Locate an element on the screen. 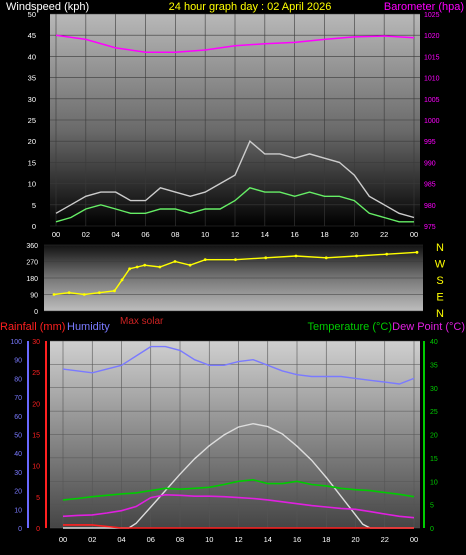 The height and width of the screenshot is (555, 466). dew-point-series-line is located at coordinates (238, 506).